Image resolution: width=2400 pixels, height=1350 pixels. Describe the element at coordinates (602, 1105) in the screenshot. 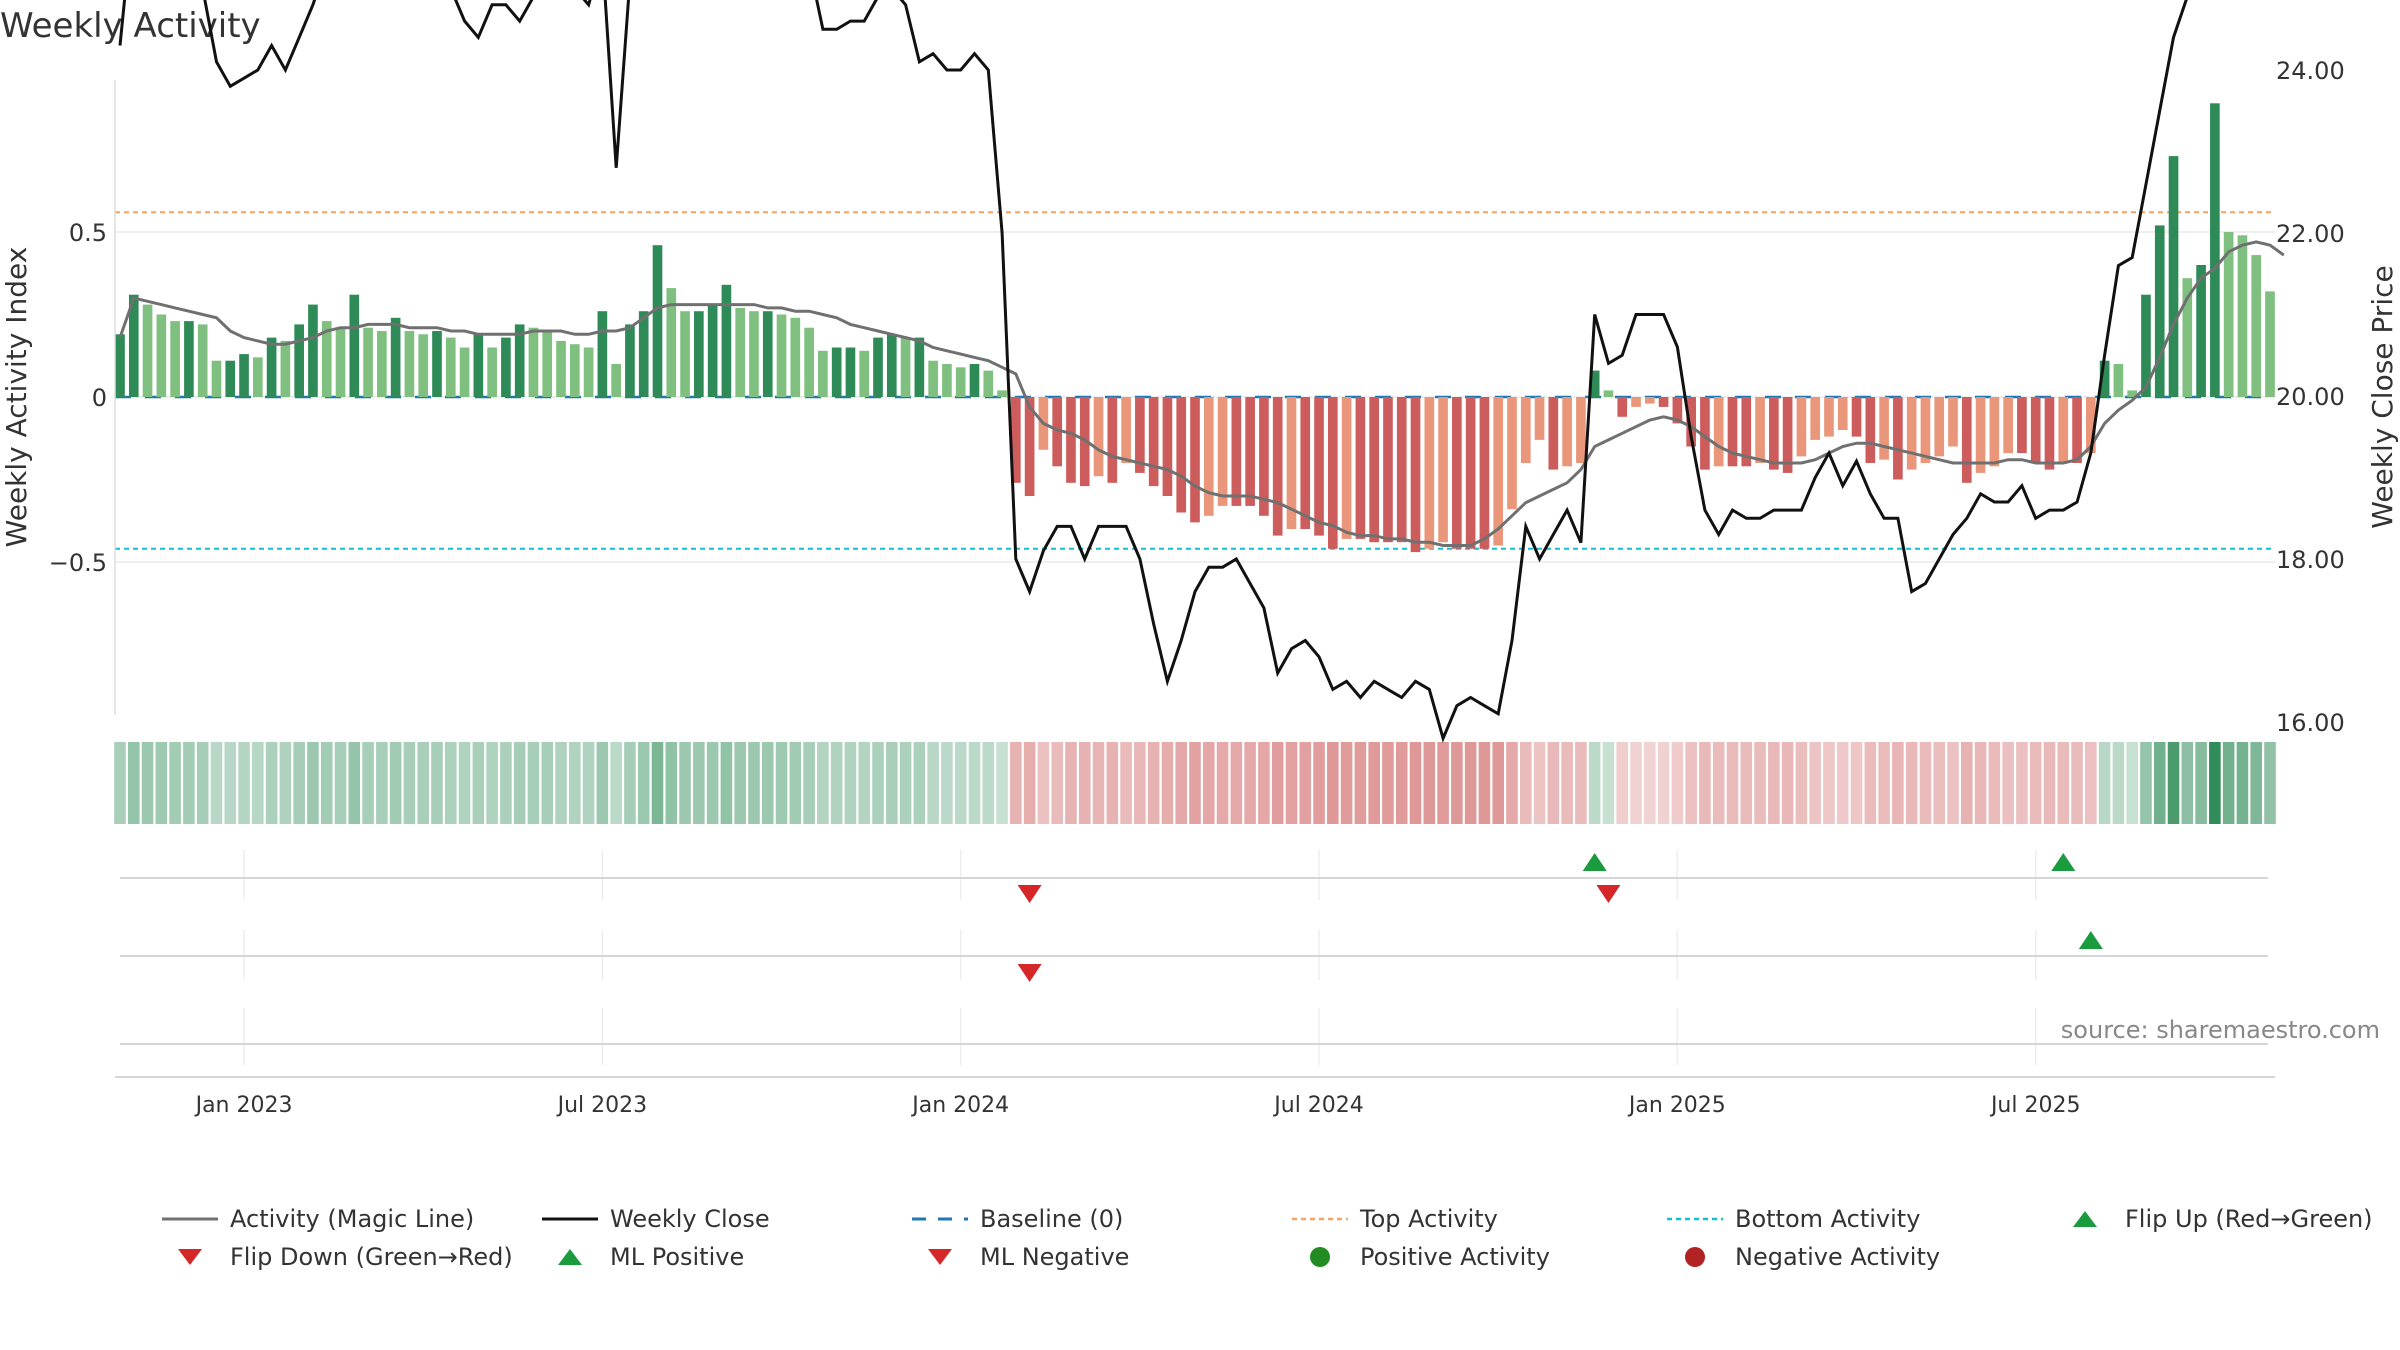

I see `x-tick-label: Jul 2023` at that location.